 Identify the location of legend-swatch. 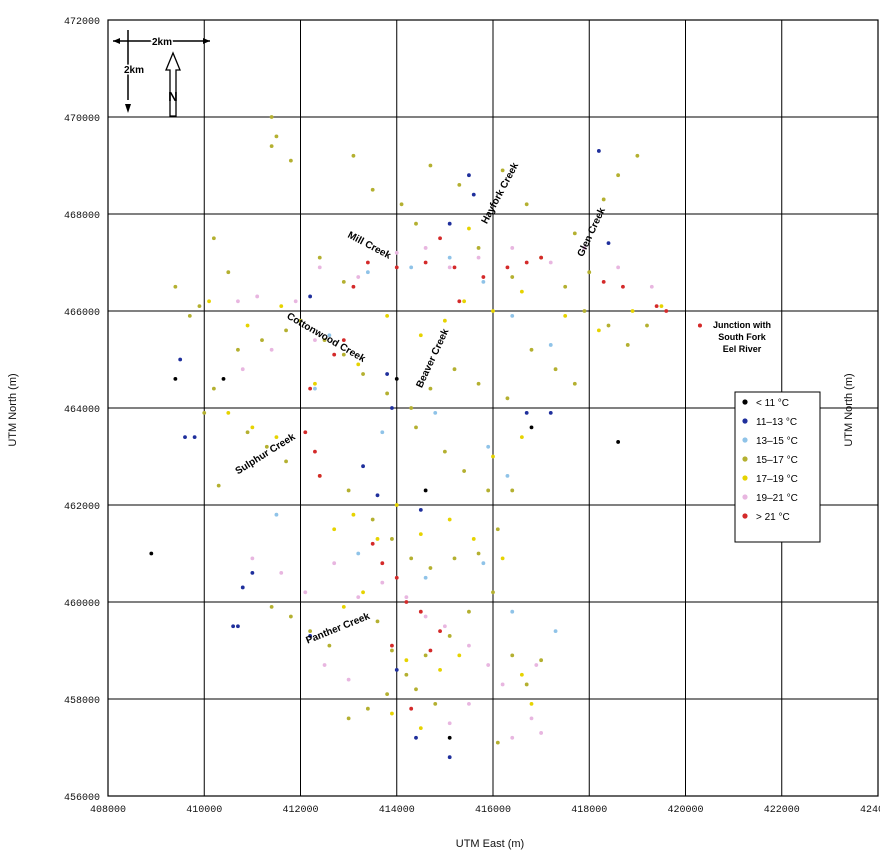
(745, 440).